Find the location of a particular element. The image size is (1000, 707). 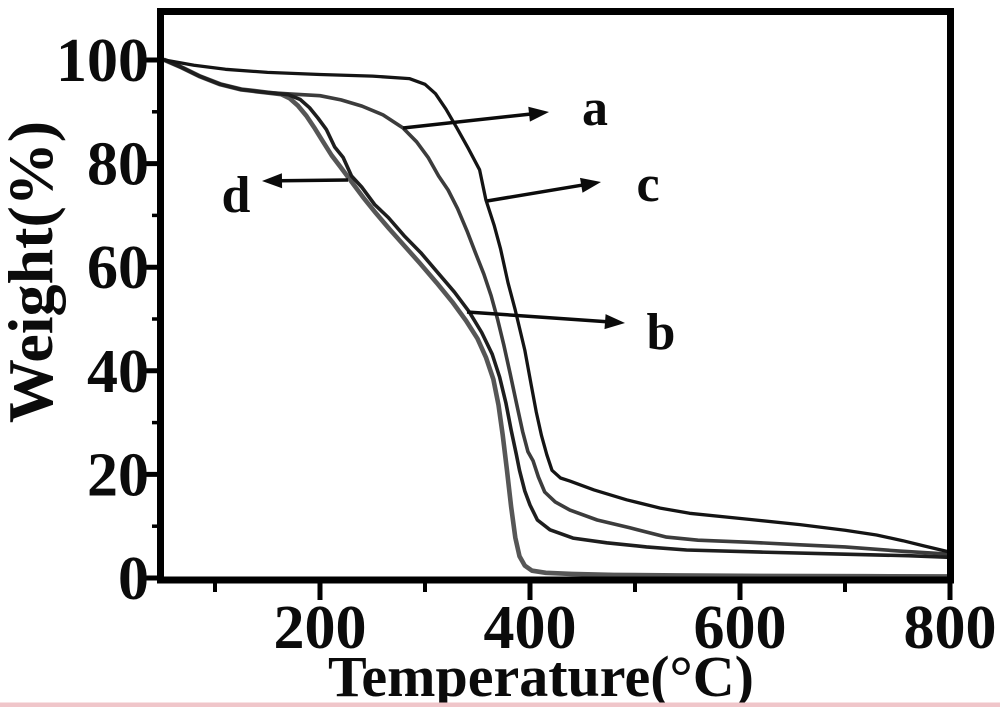

y-tick-label: 60 is located at coordinates (118, 268).